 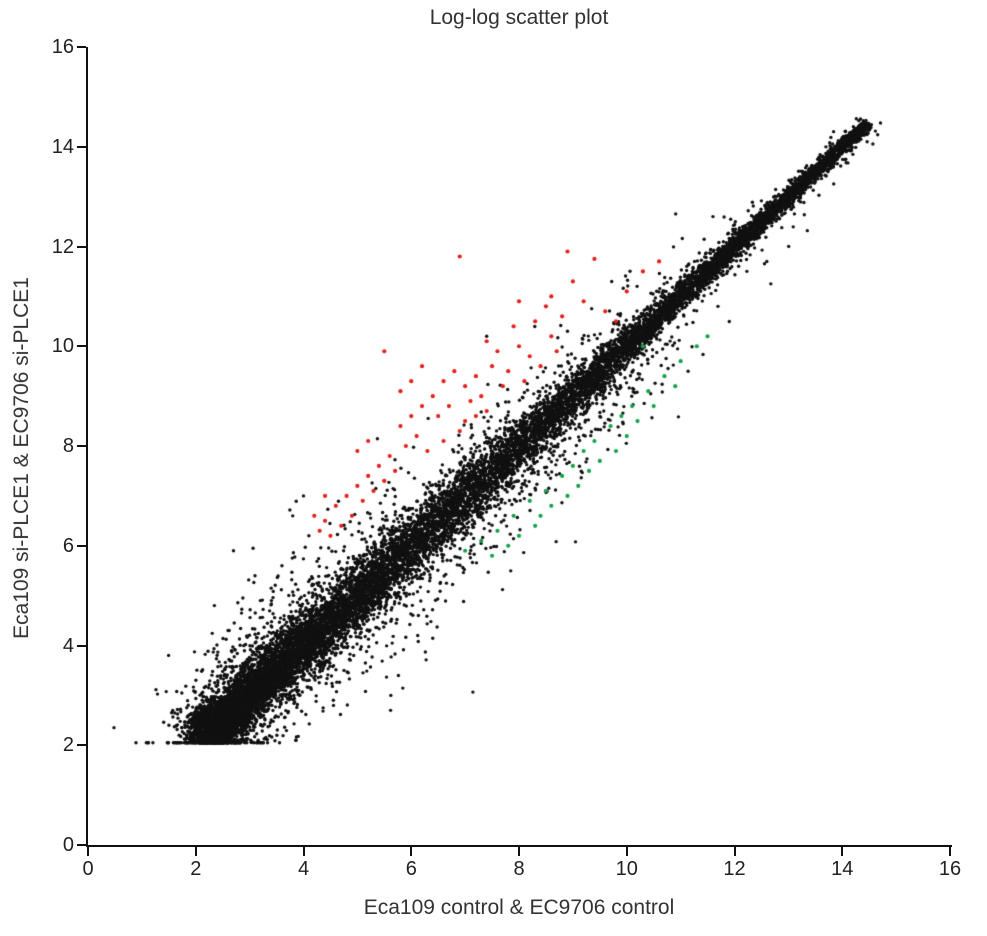 I want to click on y-tick-label: 0, so click(x=68, y=845).